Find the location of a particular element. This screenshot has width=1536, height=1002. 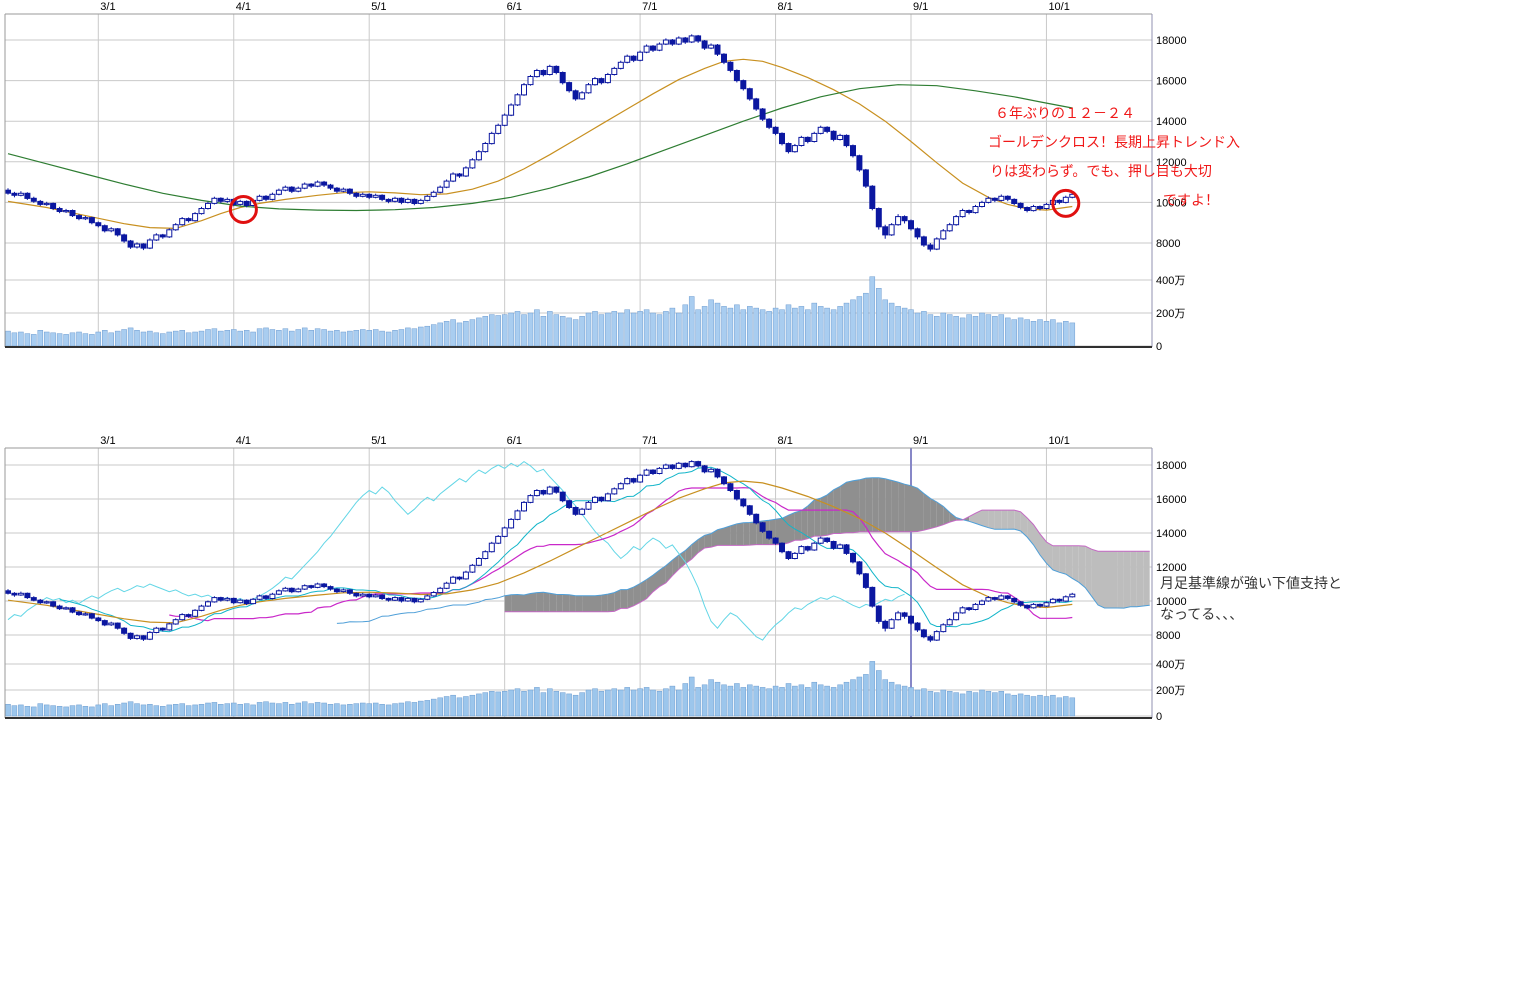

chikou-span-line is located at coordinates (456, 550).